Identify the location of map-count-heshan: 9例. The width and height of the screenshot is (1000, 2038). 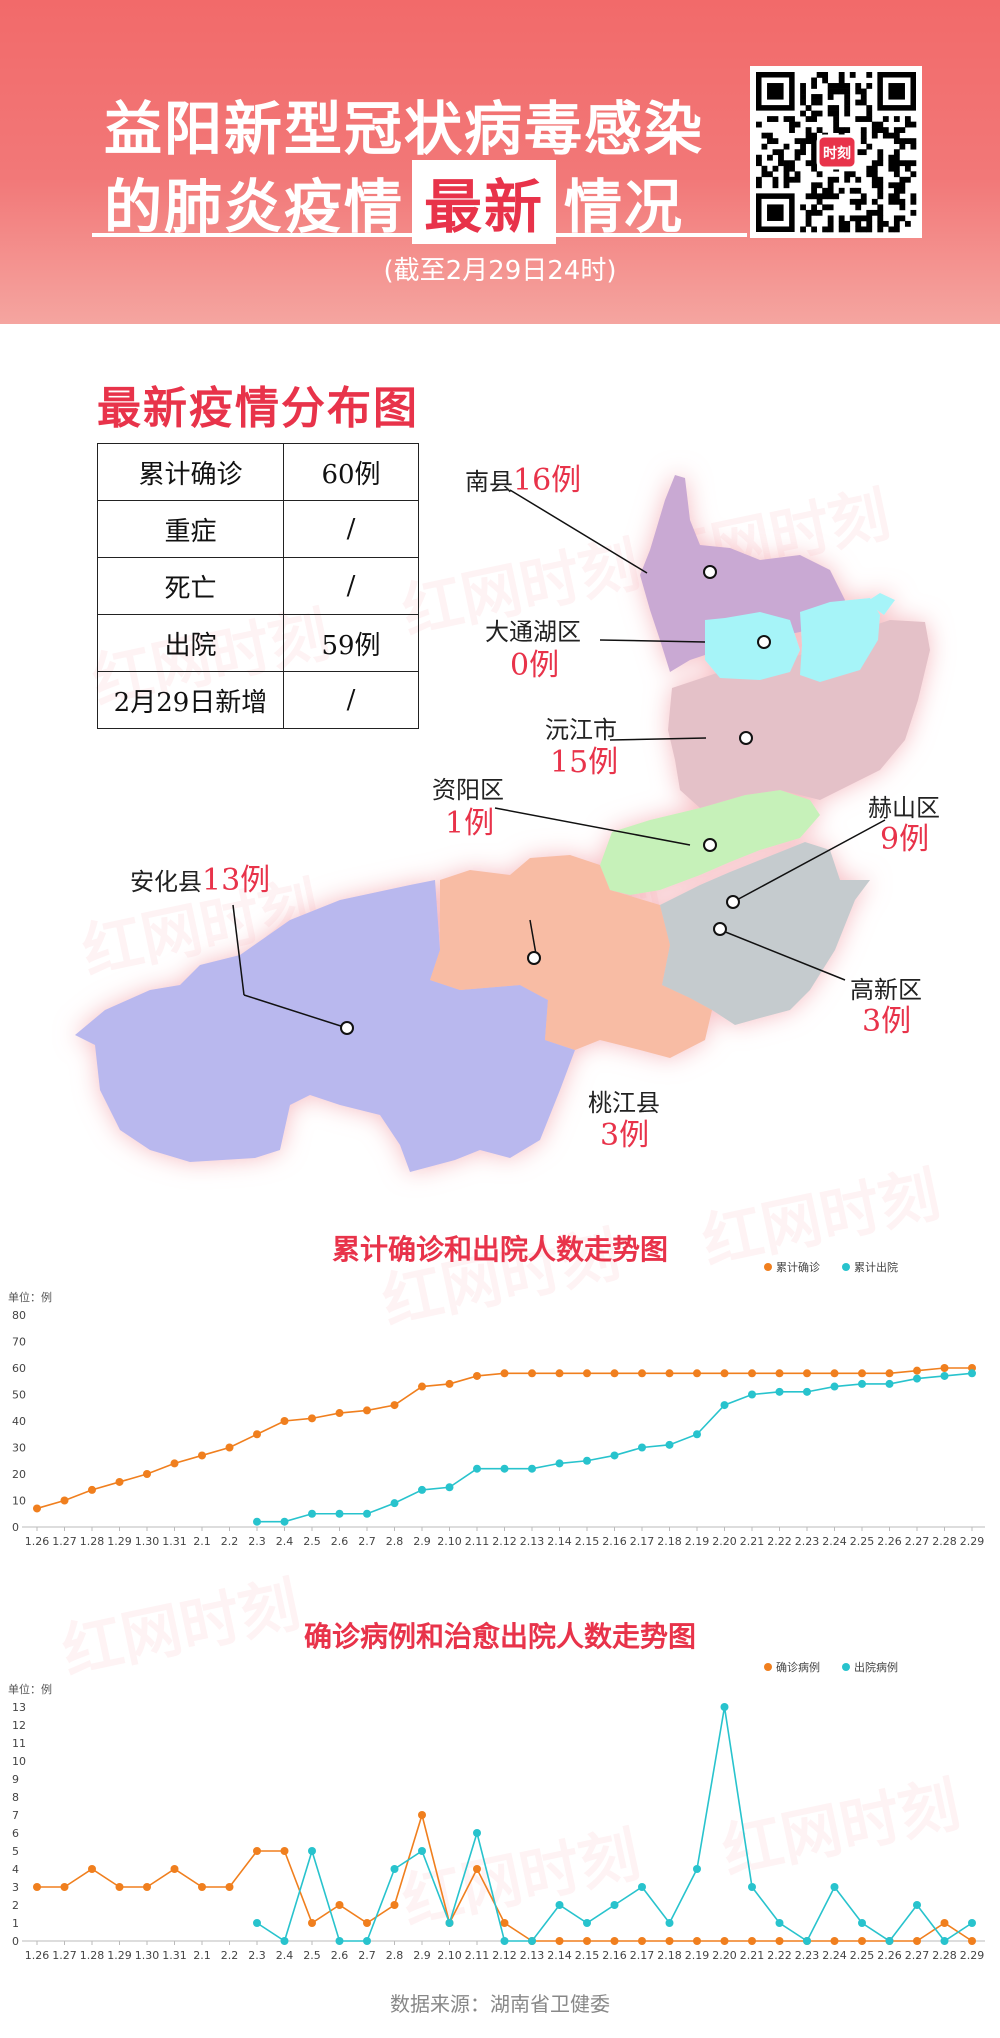
(905, 839).